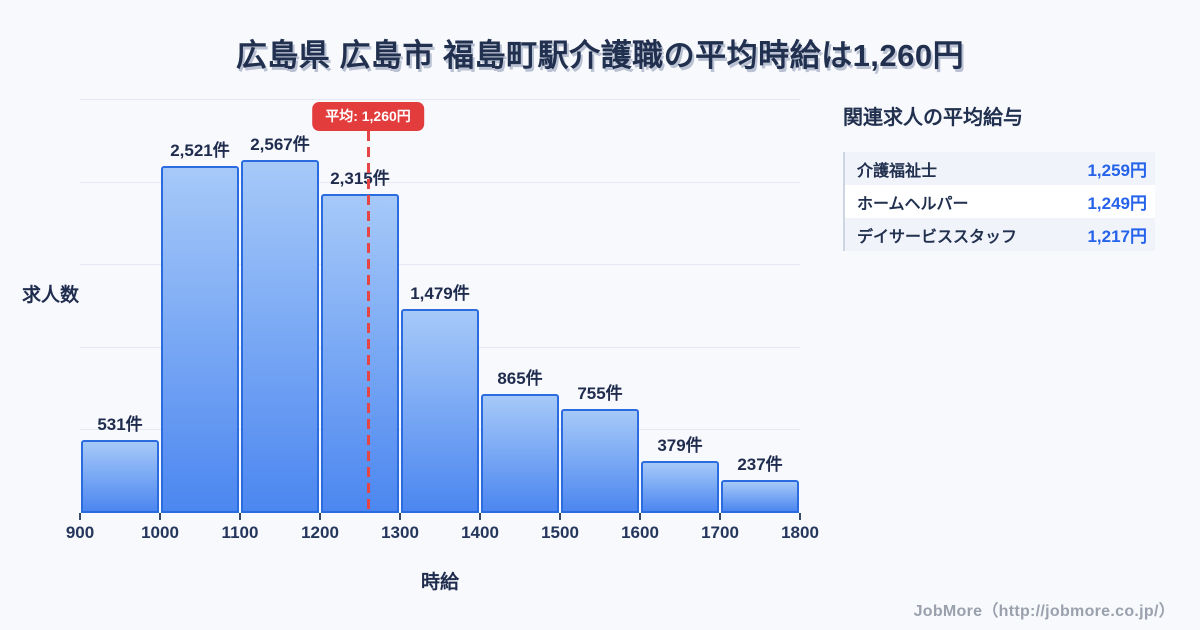  What do you see at coordinates (1000, 168) in the screenshot?
I see `related-job-row: 介護福祉士 1,259円` at bounding box center [1000, 168].